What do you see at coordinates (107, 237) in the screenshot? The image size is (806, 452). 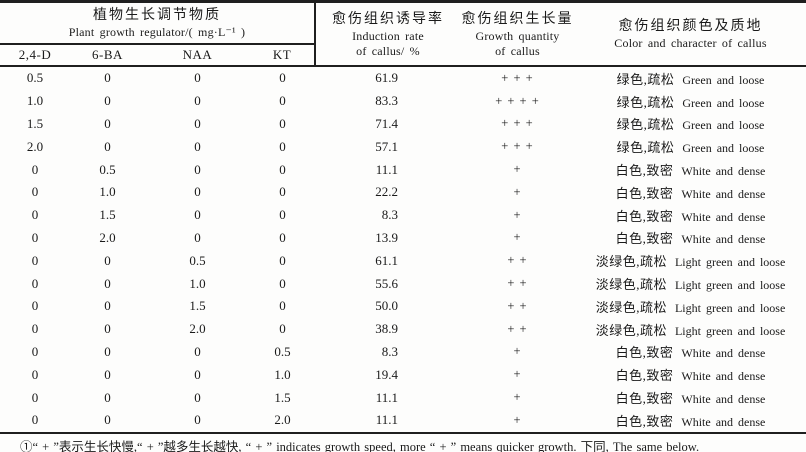 I see `cell-6ba: 2.0` at bounding box center [107, 237].